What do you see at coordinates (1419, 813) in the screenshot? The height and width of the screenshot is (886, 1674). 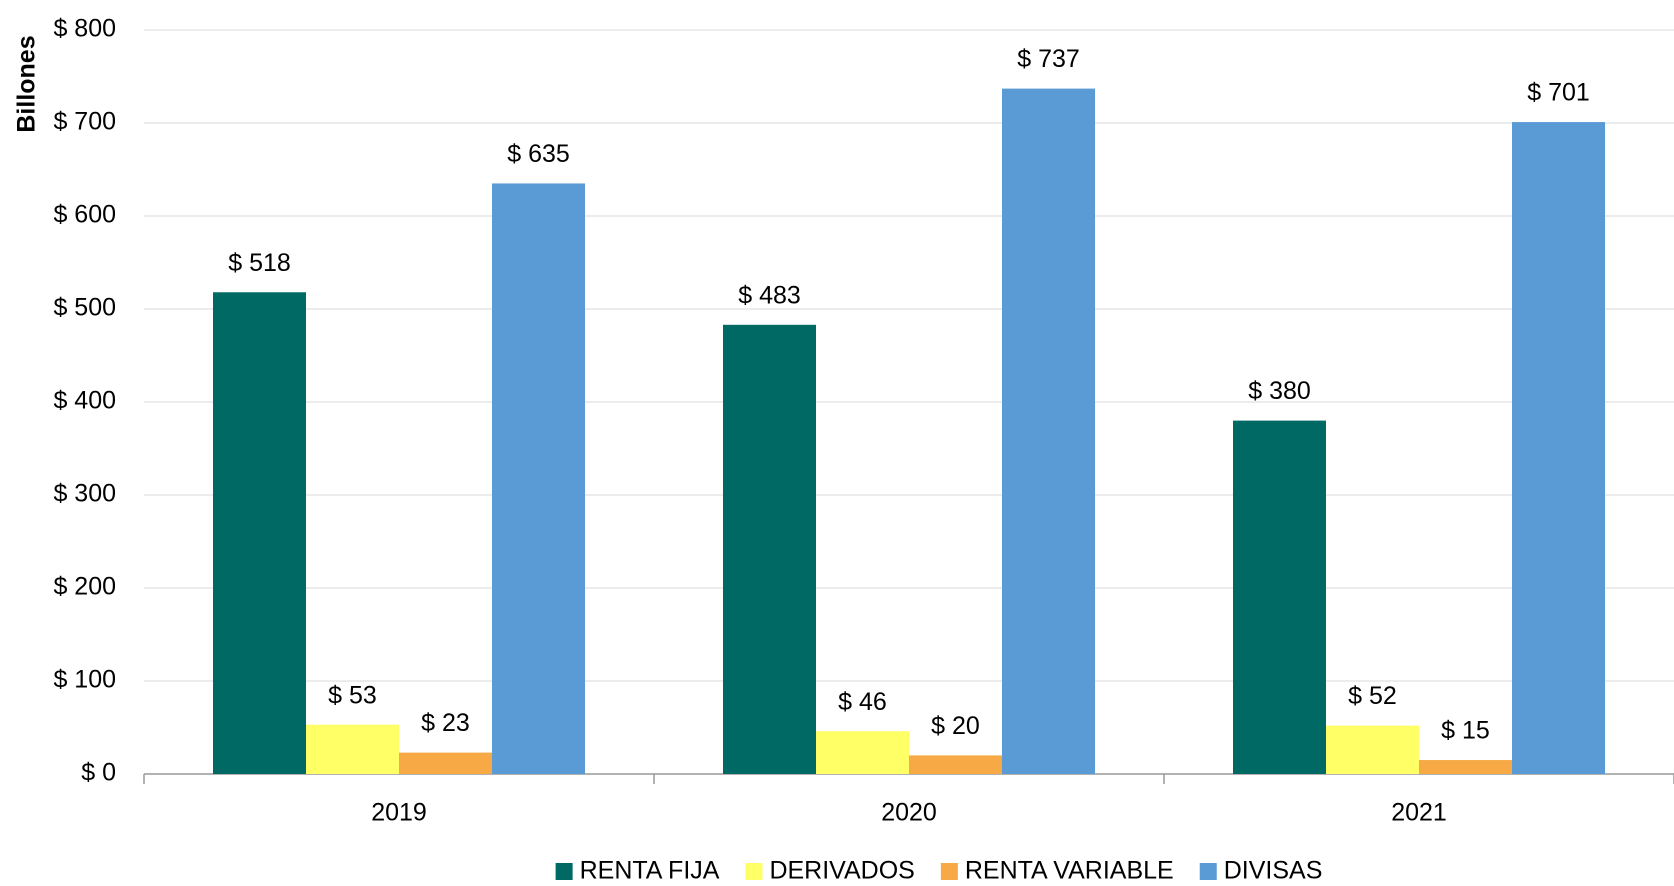 I see `x-tick-label: 2021` at bounding box center [1419, 813].